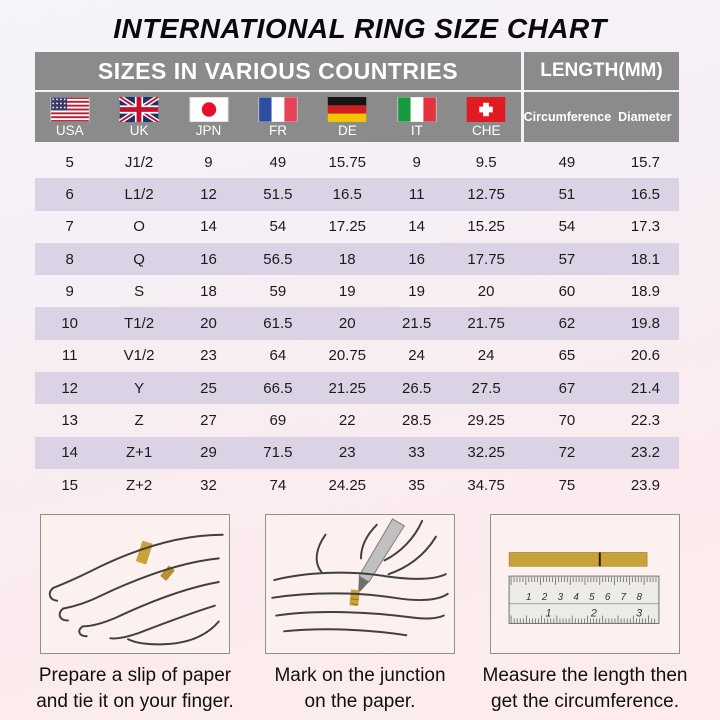 This screenshot has width=720, height=720. I want to click on che-flag-cell: CHE, so click(486, 117).